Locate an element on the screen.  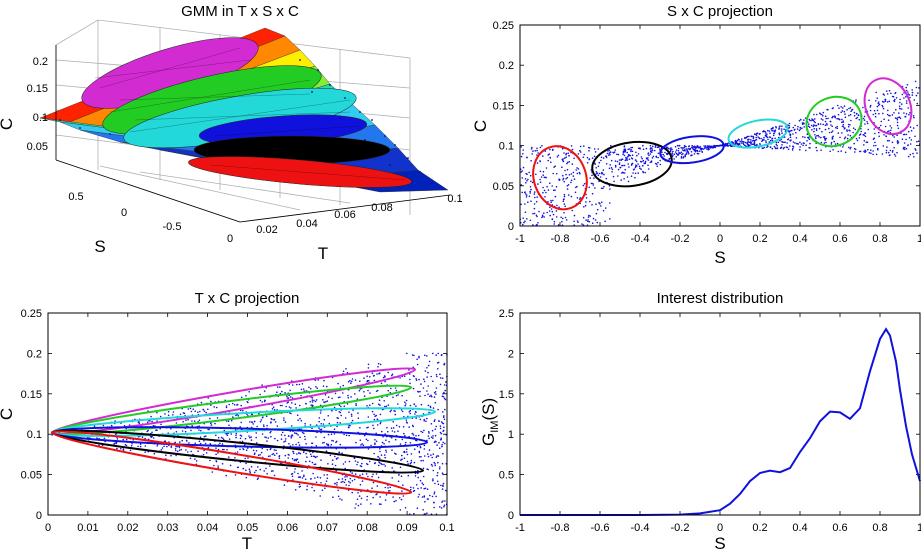
panel-3d-title: GMM in T x S x C is located at coordinates (240, 11).